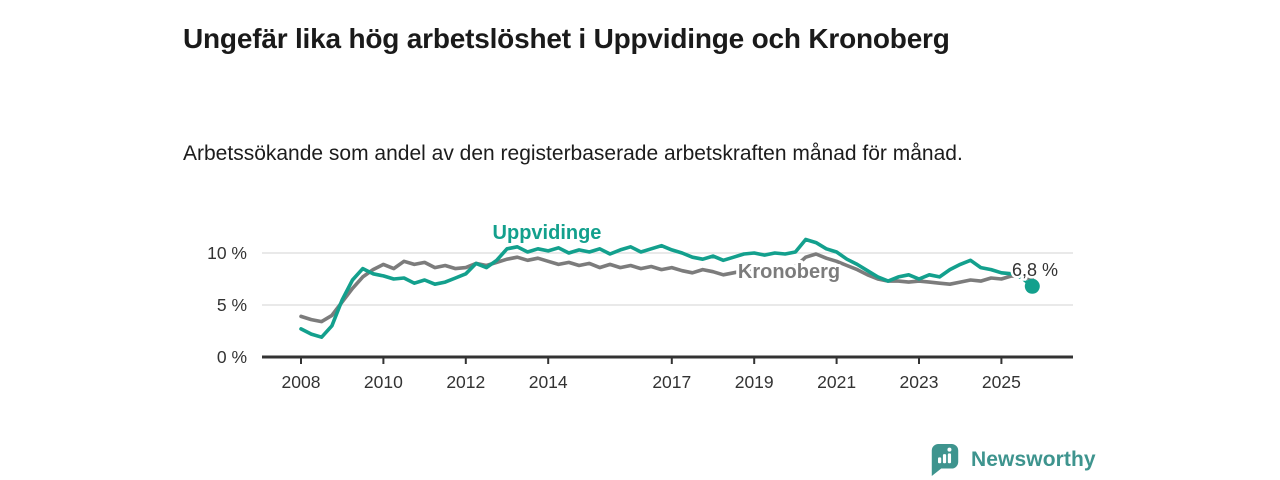 Image resolution: width=1280 pixels, height=480 pixels. What do you see at coordinates (836, 382) in the screenshot?
I see `x-tick-label: 2021` at bounding box center [836, 382].